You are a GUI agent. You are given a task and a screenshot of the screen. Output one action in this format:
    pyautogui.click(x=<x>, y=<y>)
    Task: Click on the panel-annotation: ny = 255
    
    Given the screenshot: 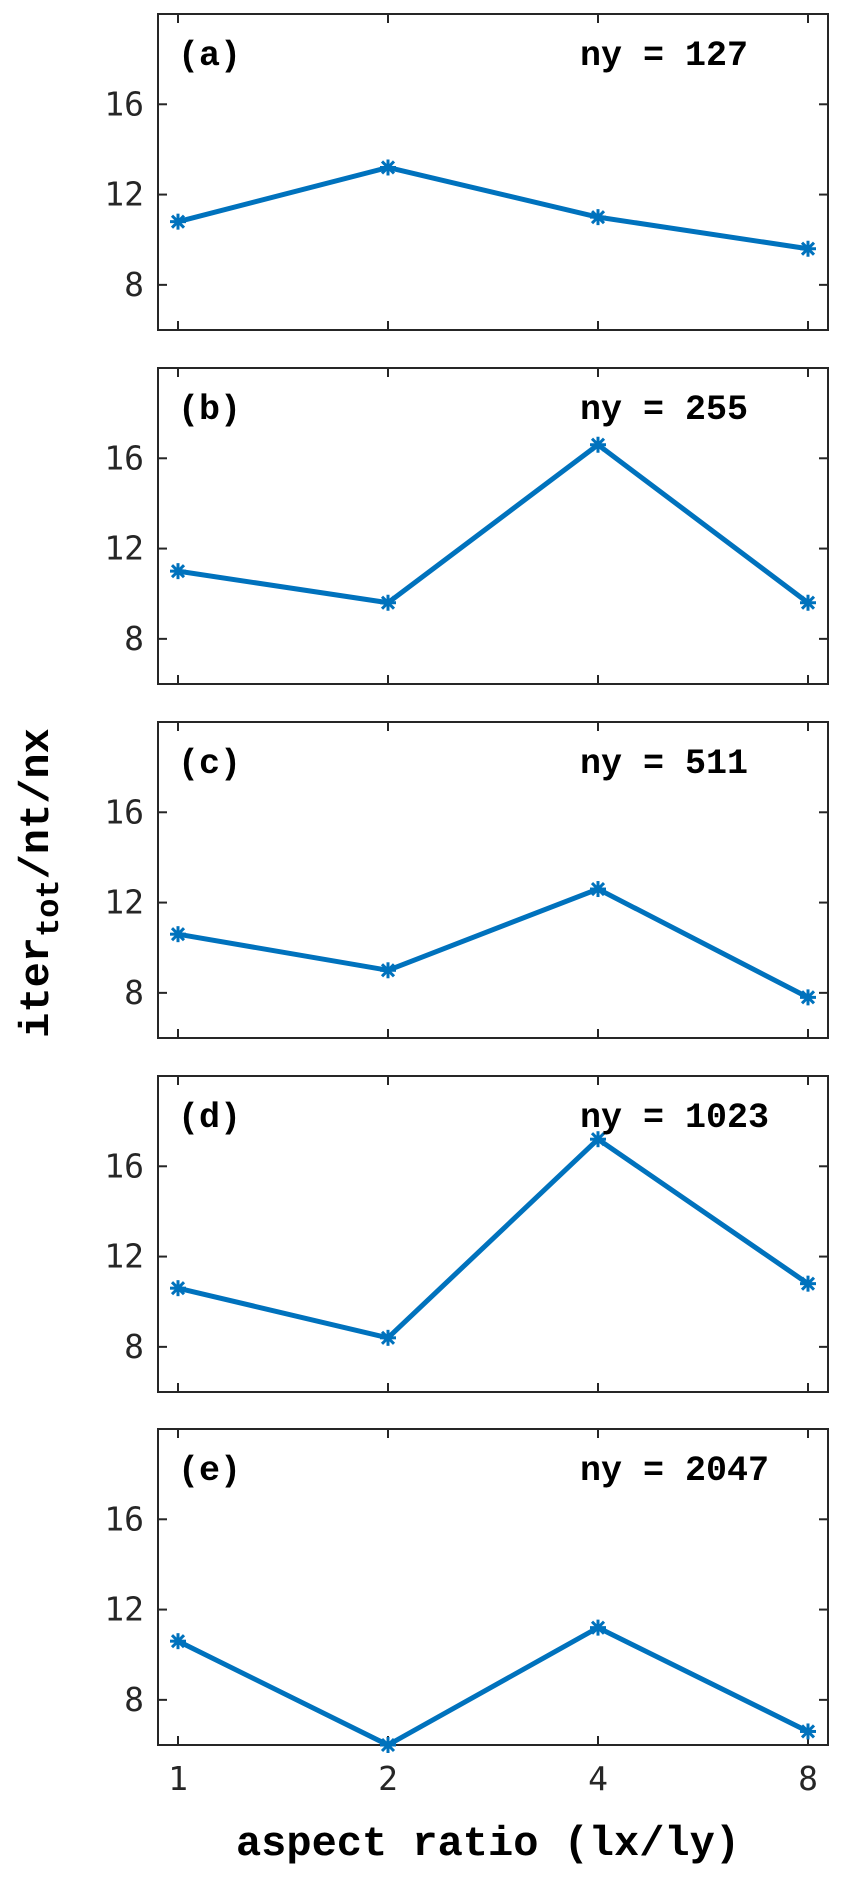 What is the action you would take?
    pyautogui.click(x=664, y=410)
    